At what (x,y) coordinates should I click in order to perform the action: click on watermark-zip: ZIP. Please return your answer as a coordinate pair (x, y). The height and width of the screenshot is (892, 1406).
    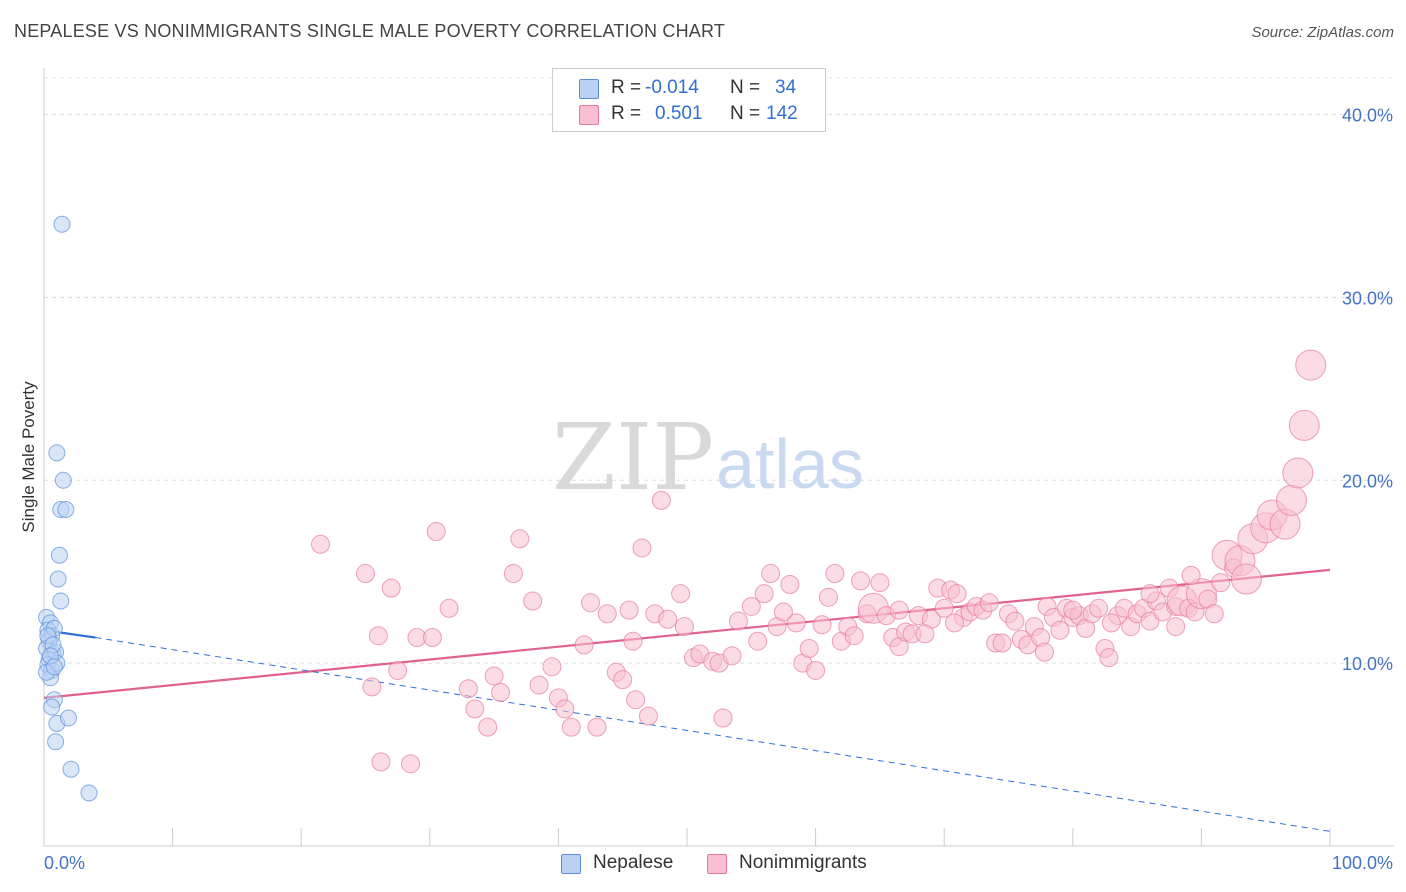
    Looking at the image, I should click on (633, 457).